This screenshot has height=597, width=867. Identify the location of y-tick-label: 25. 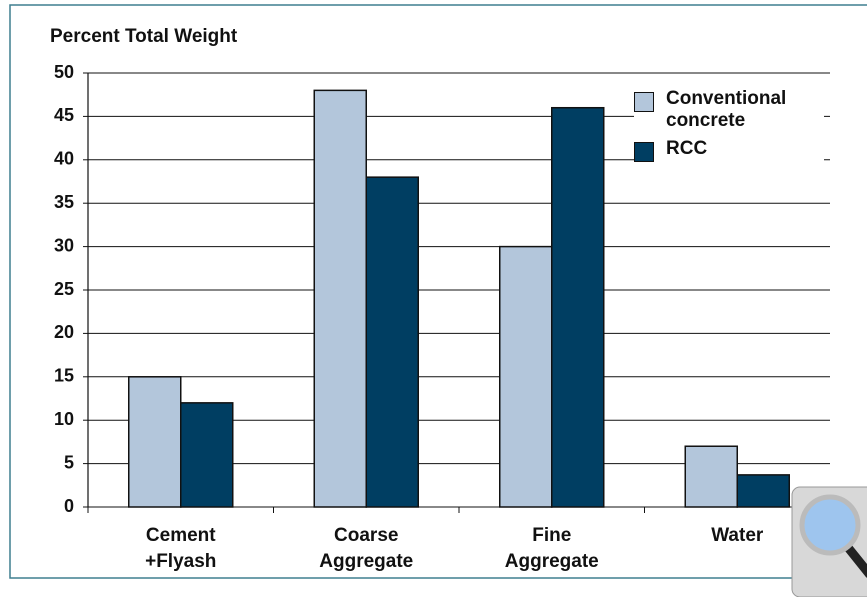
(64, 289).